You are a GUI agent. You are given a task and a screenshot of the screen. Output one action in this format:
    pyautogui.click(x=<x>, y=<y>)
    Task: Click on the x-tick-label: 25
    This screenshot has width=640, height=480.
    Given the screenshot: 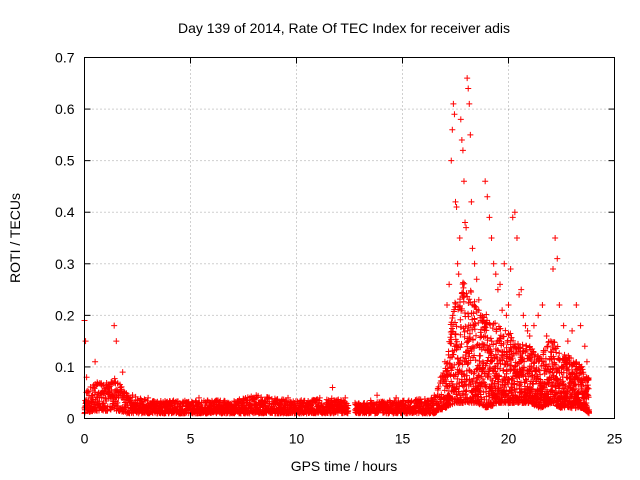 What is the action you would take?
    pyautogui.click(x=615, y=439)
    